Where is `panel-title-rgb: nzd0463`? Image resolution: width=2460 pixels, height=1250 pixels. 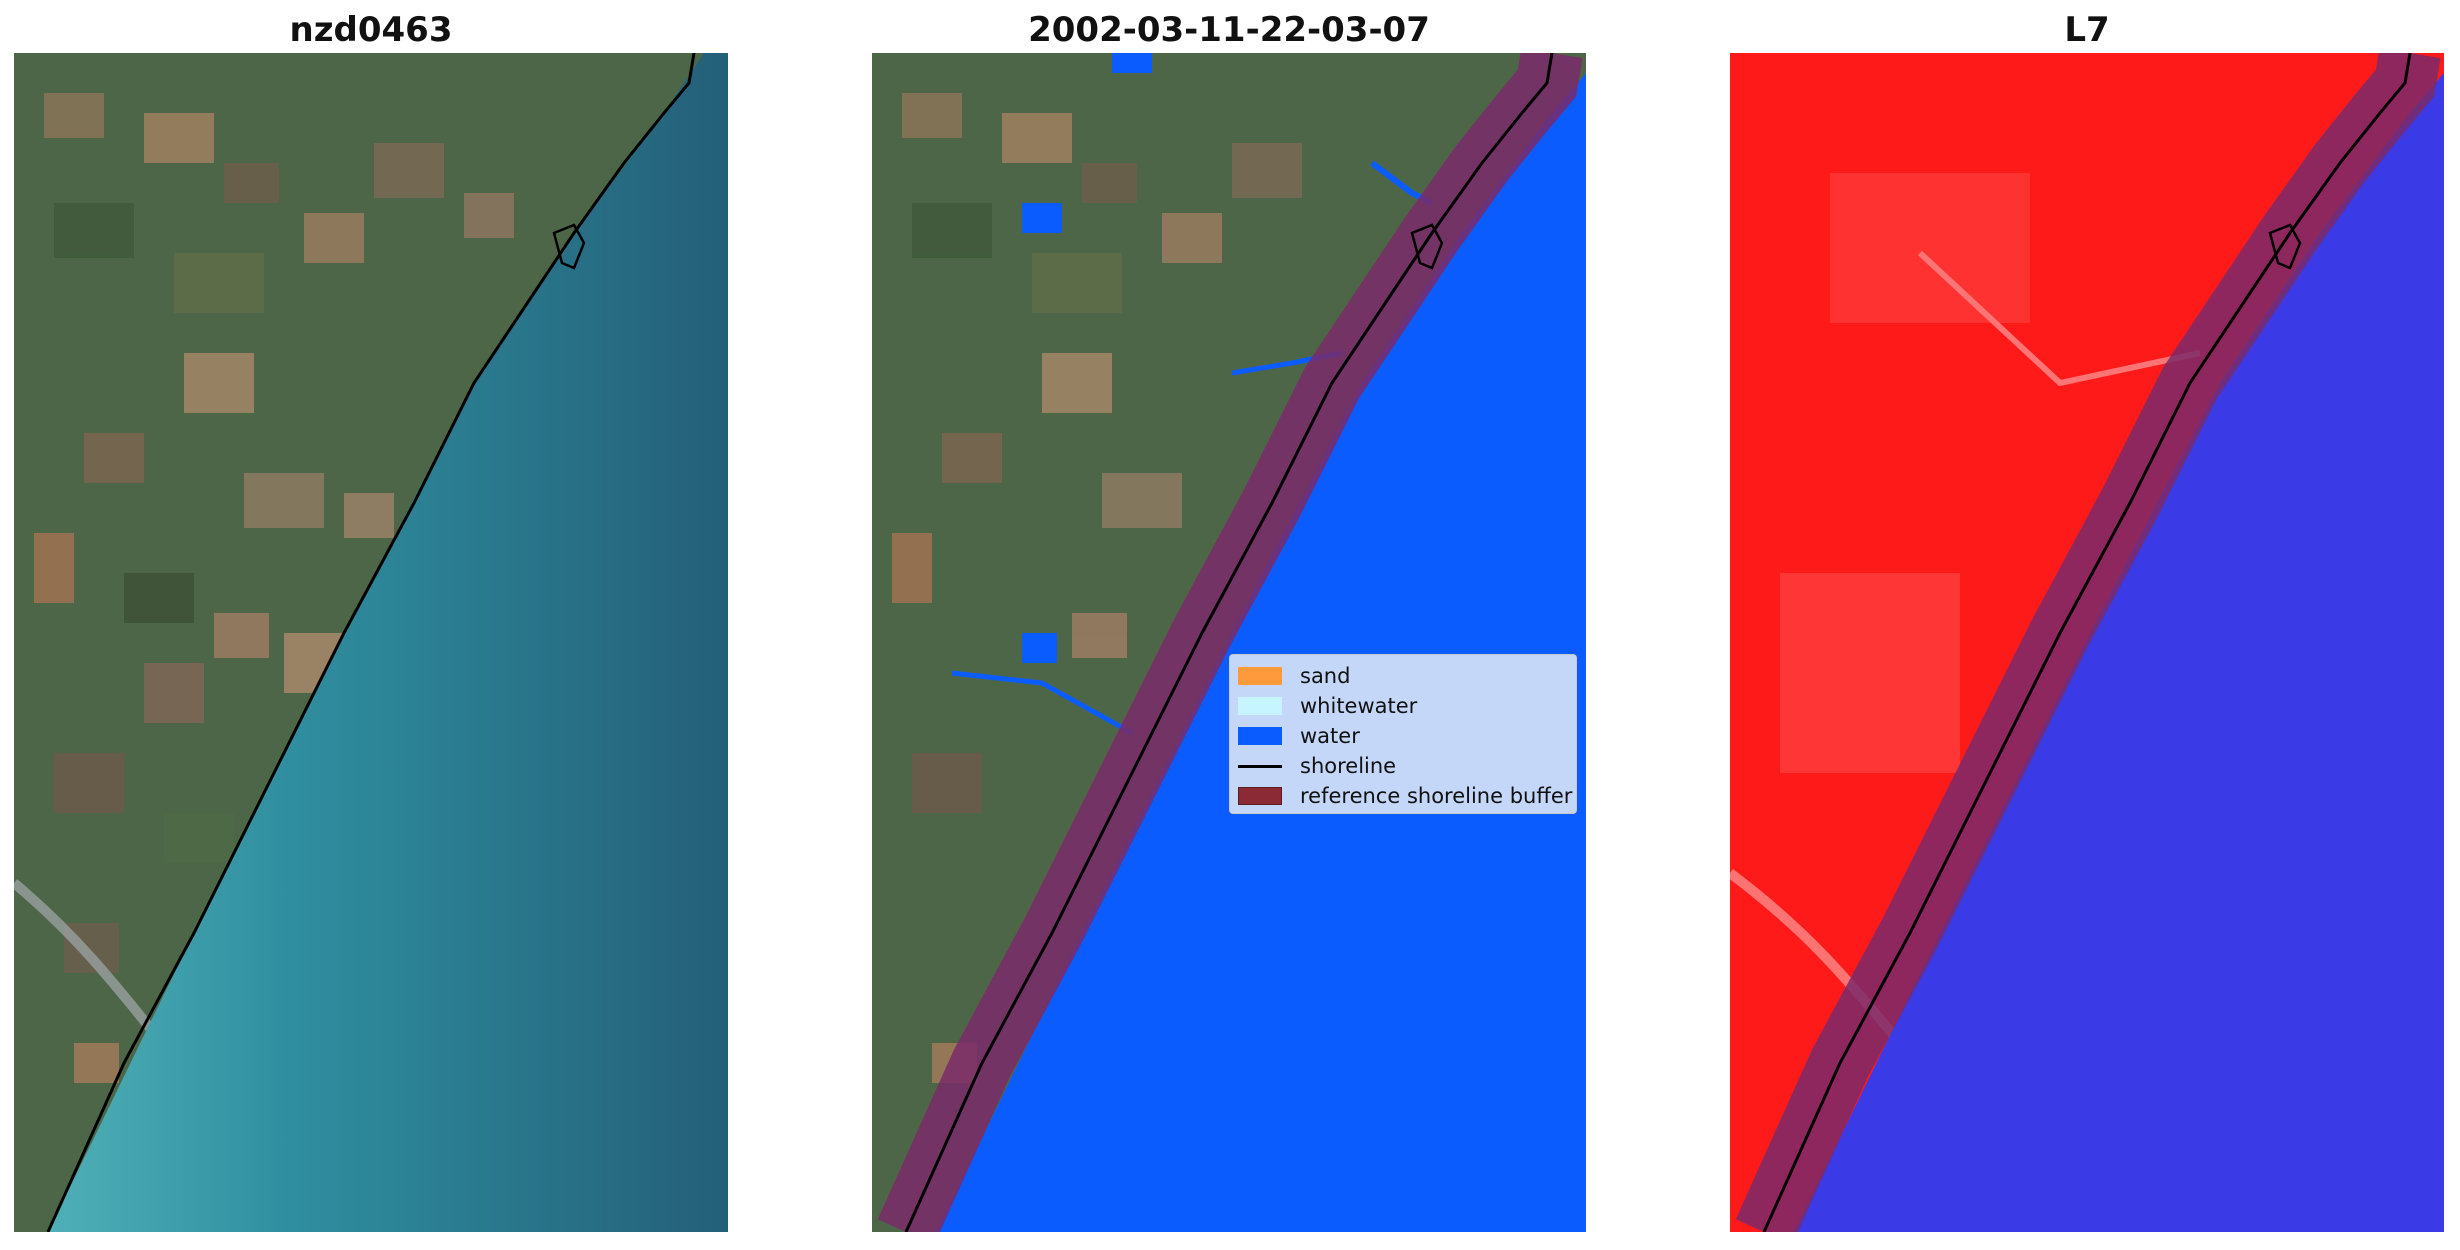 panel-title-rgb: nzd0463 is located at coordinates (371, 30).